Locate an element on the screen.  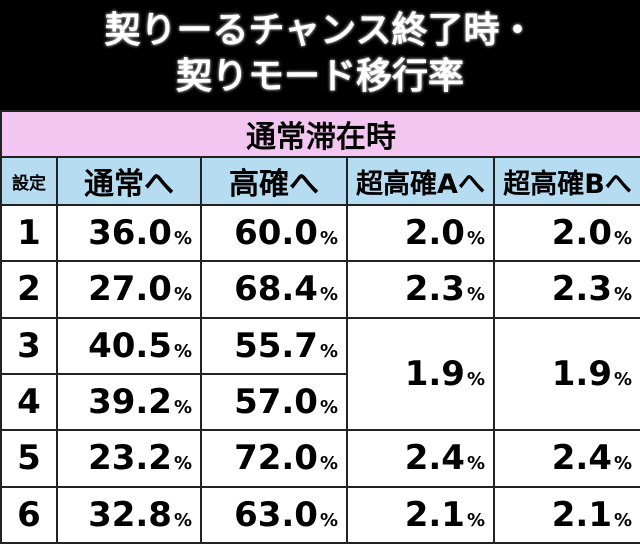
header-normal: 通常へ is located at coordinates (129, 181).